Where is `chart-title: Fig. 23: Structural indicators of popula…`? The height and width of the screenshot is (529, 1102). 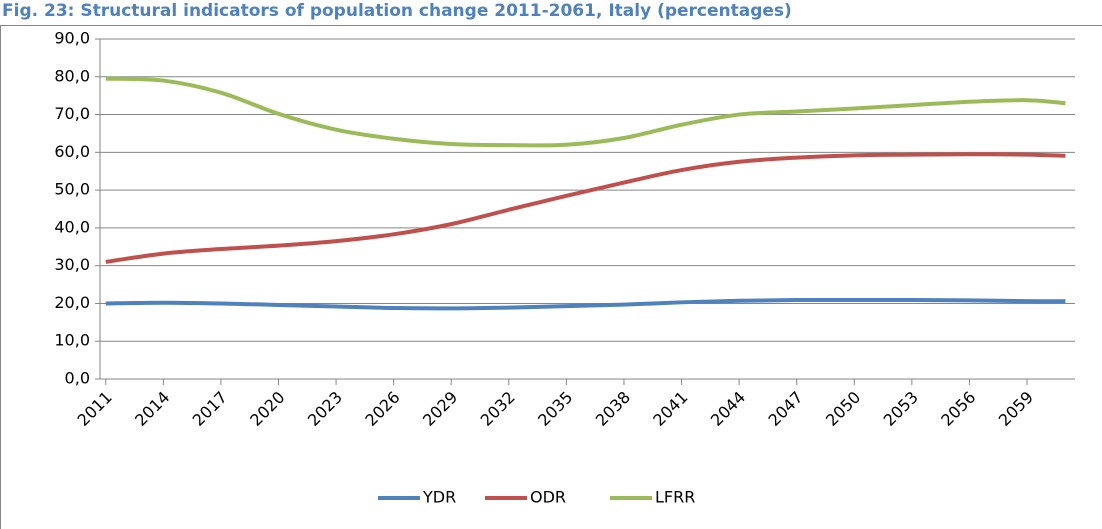
chart-title: Fig. 23: Structural indicators of popula… is located at coordinates (397, 11).